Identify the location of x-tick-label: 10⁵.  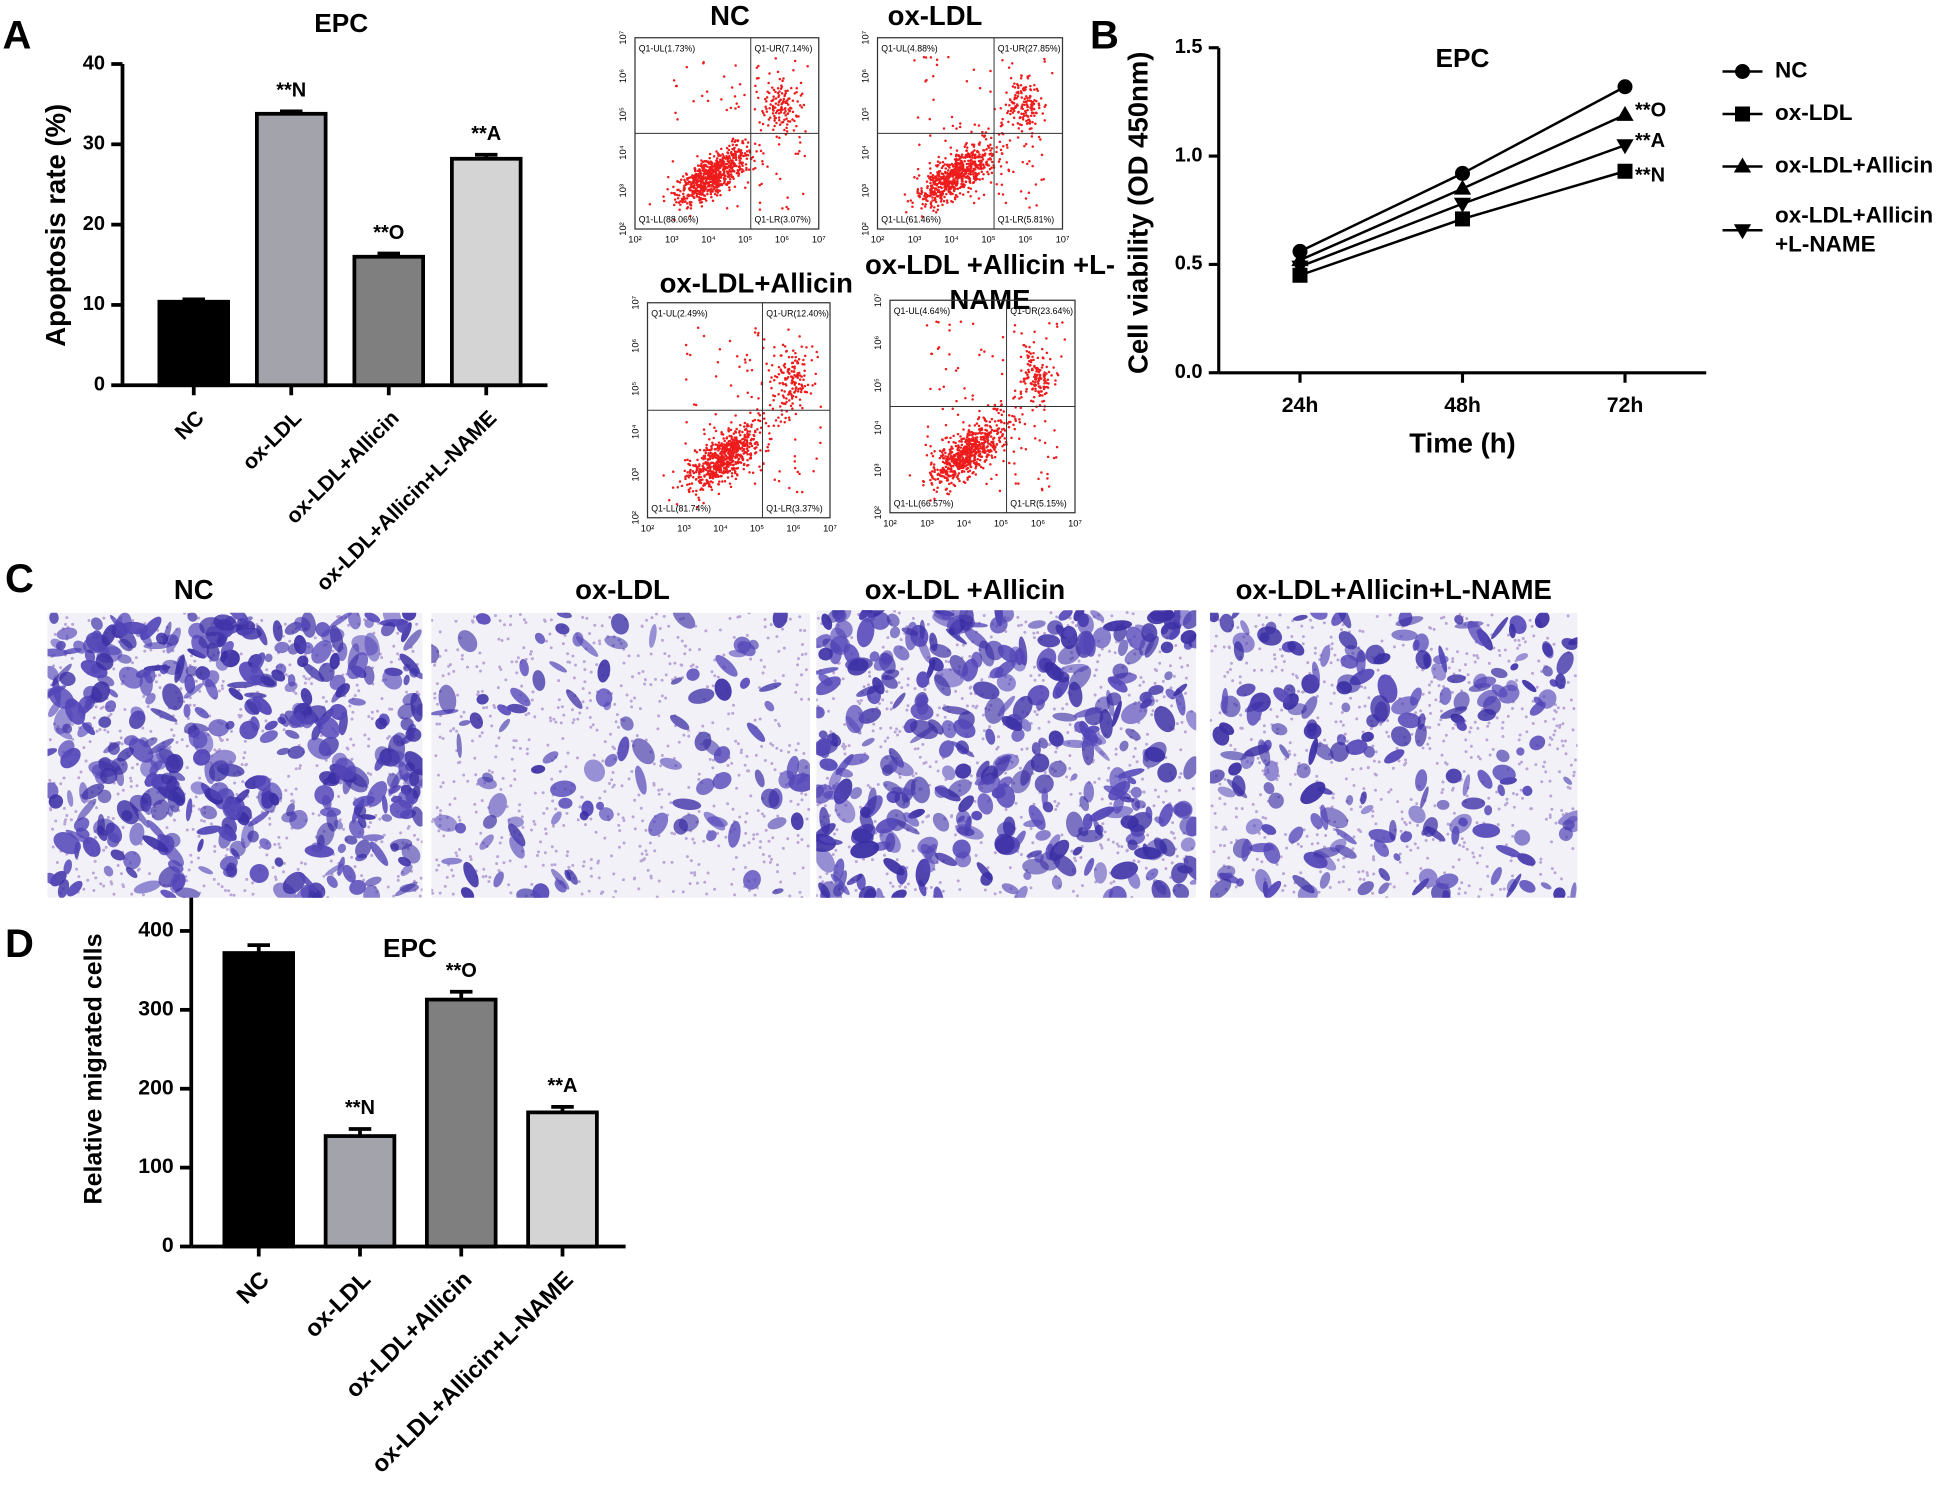
(988, 240).